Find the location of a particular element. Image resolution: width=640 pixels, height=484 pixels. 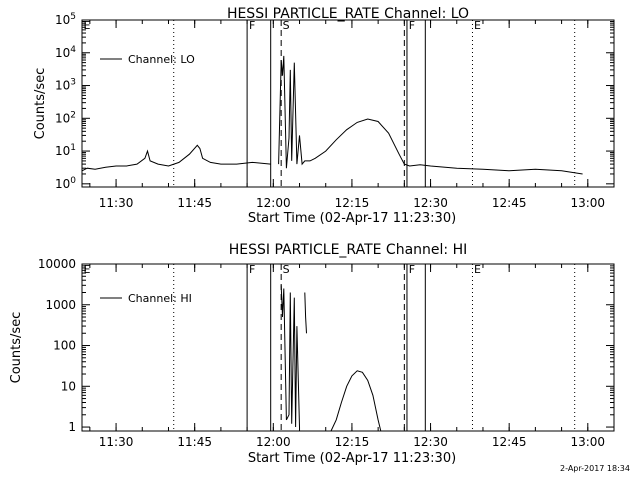

legend-label: Channel: HI is located at coordinates (160, 298).